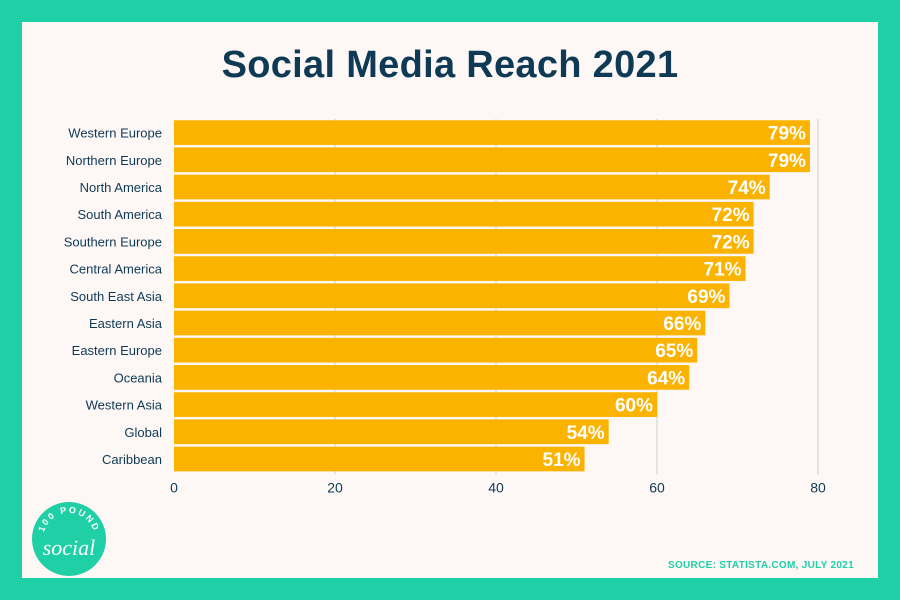 The width and height of the screenshot is (900, 600). I want to click on category-label: North America, so click(121, 187).